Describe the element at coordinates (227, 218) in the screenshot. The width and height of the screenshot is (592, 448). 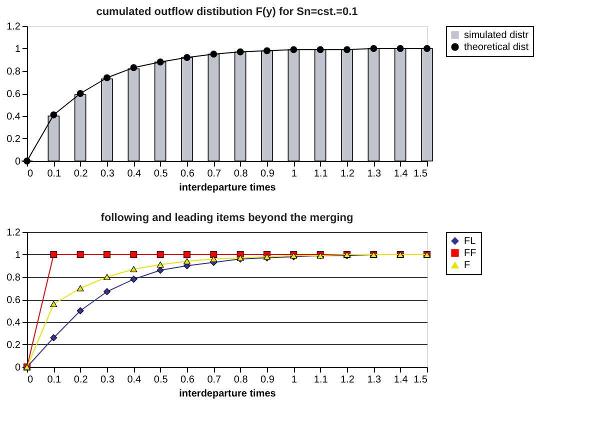
I see `chart-title: following and leading items beyond the merging` at that location.